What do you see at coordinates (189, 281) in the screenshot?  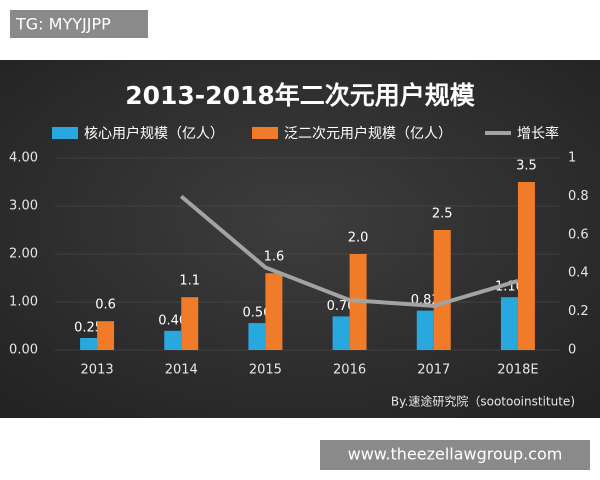 I see `value-label: 1.1` at bounding box center [189, 281].